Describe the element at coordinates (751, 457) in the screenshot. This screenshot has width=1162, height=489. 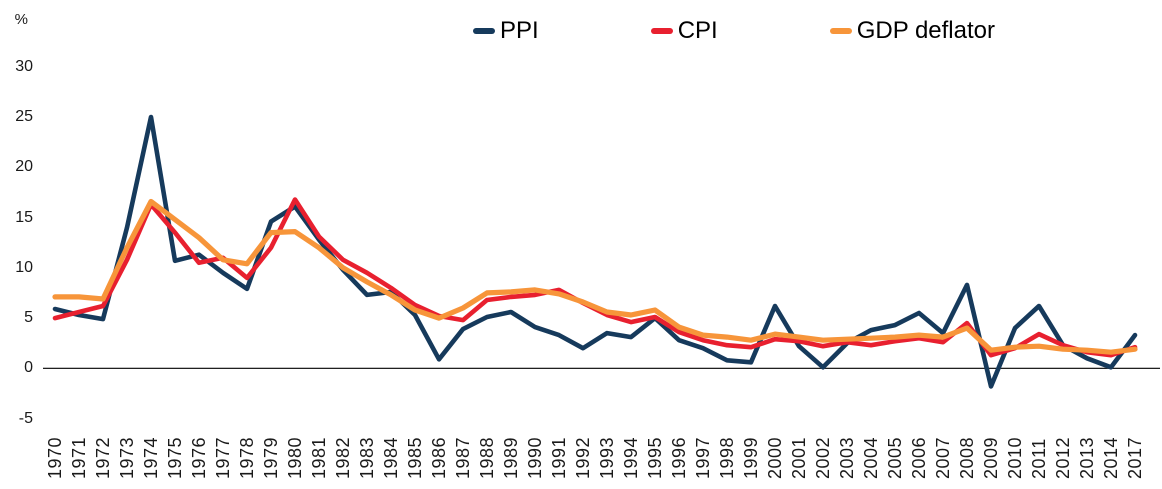
I see `x-tick-label: 1999` at that location.